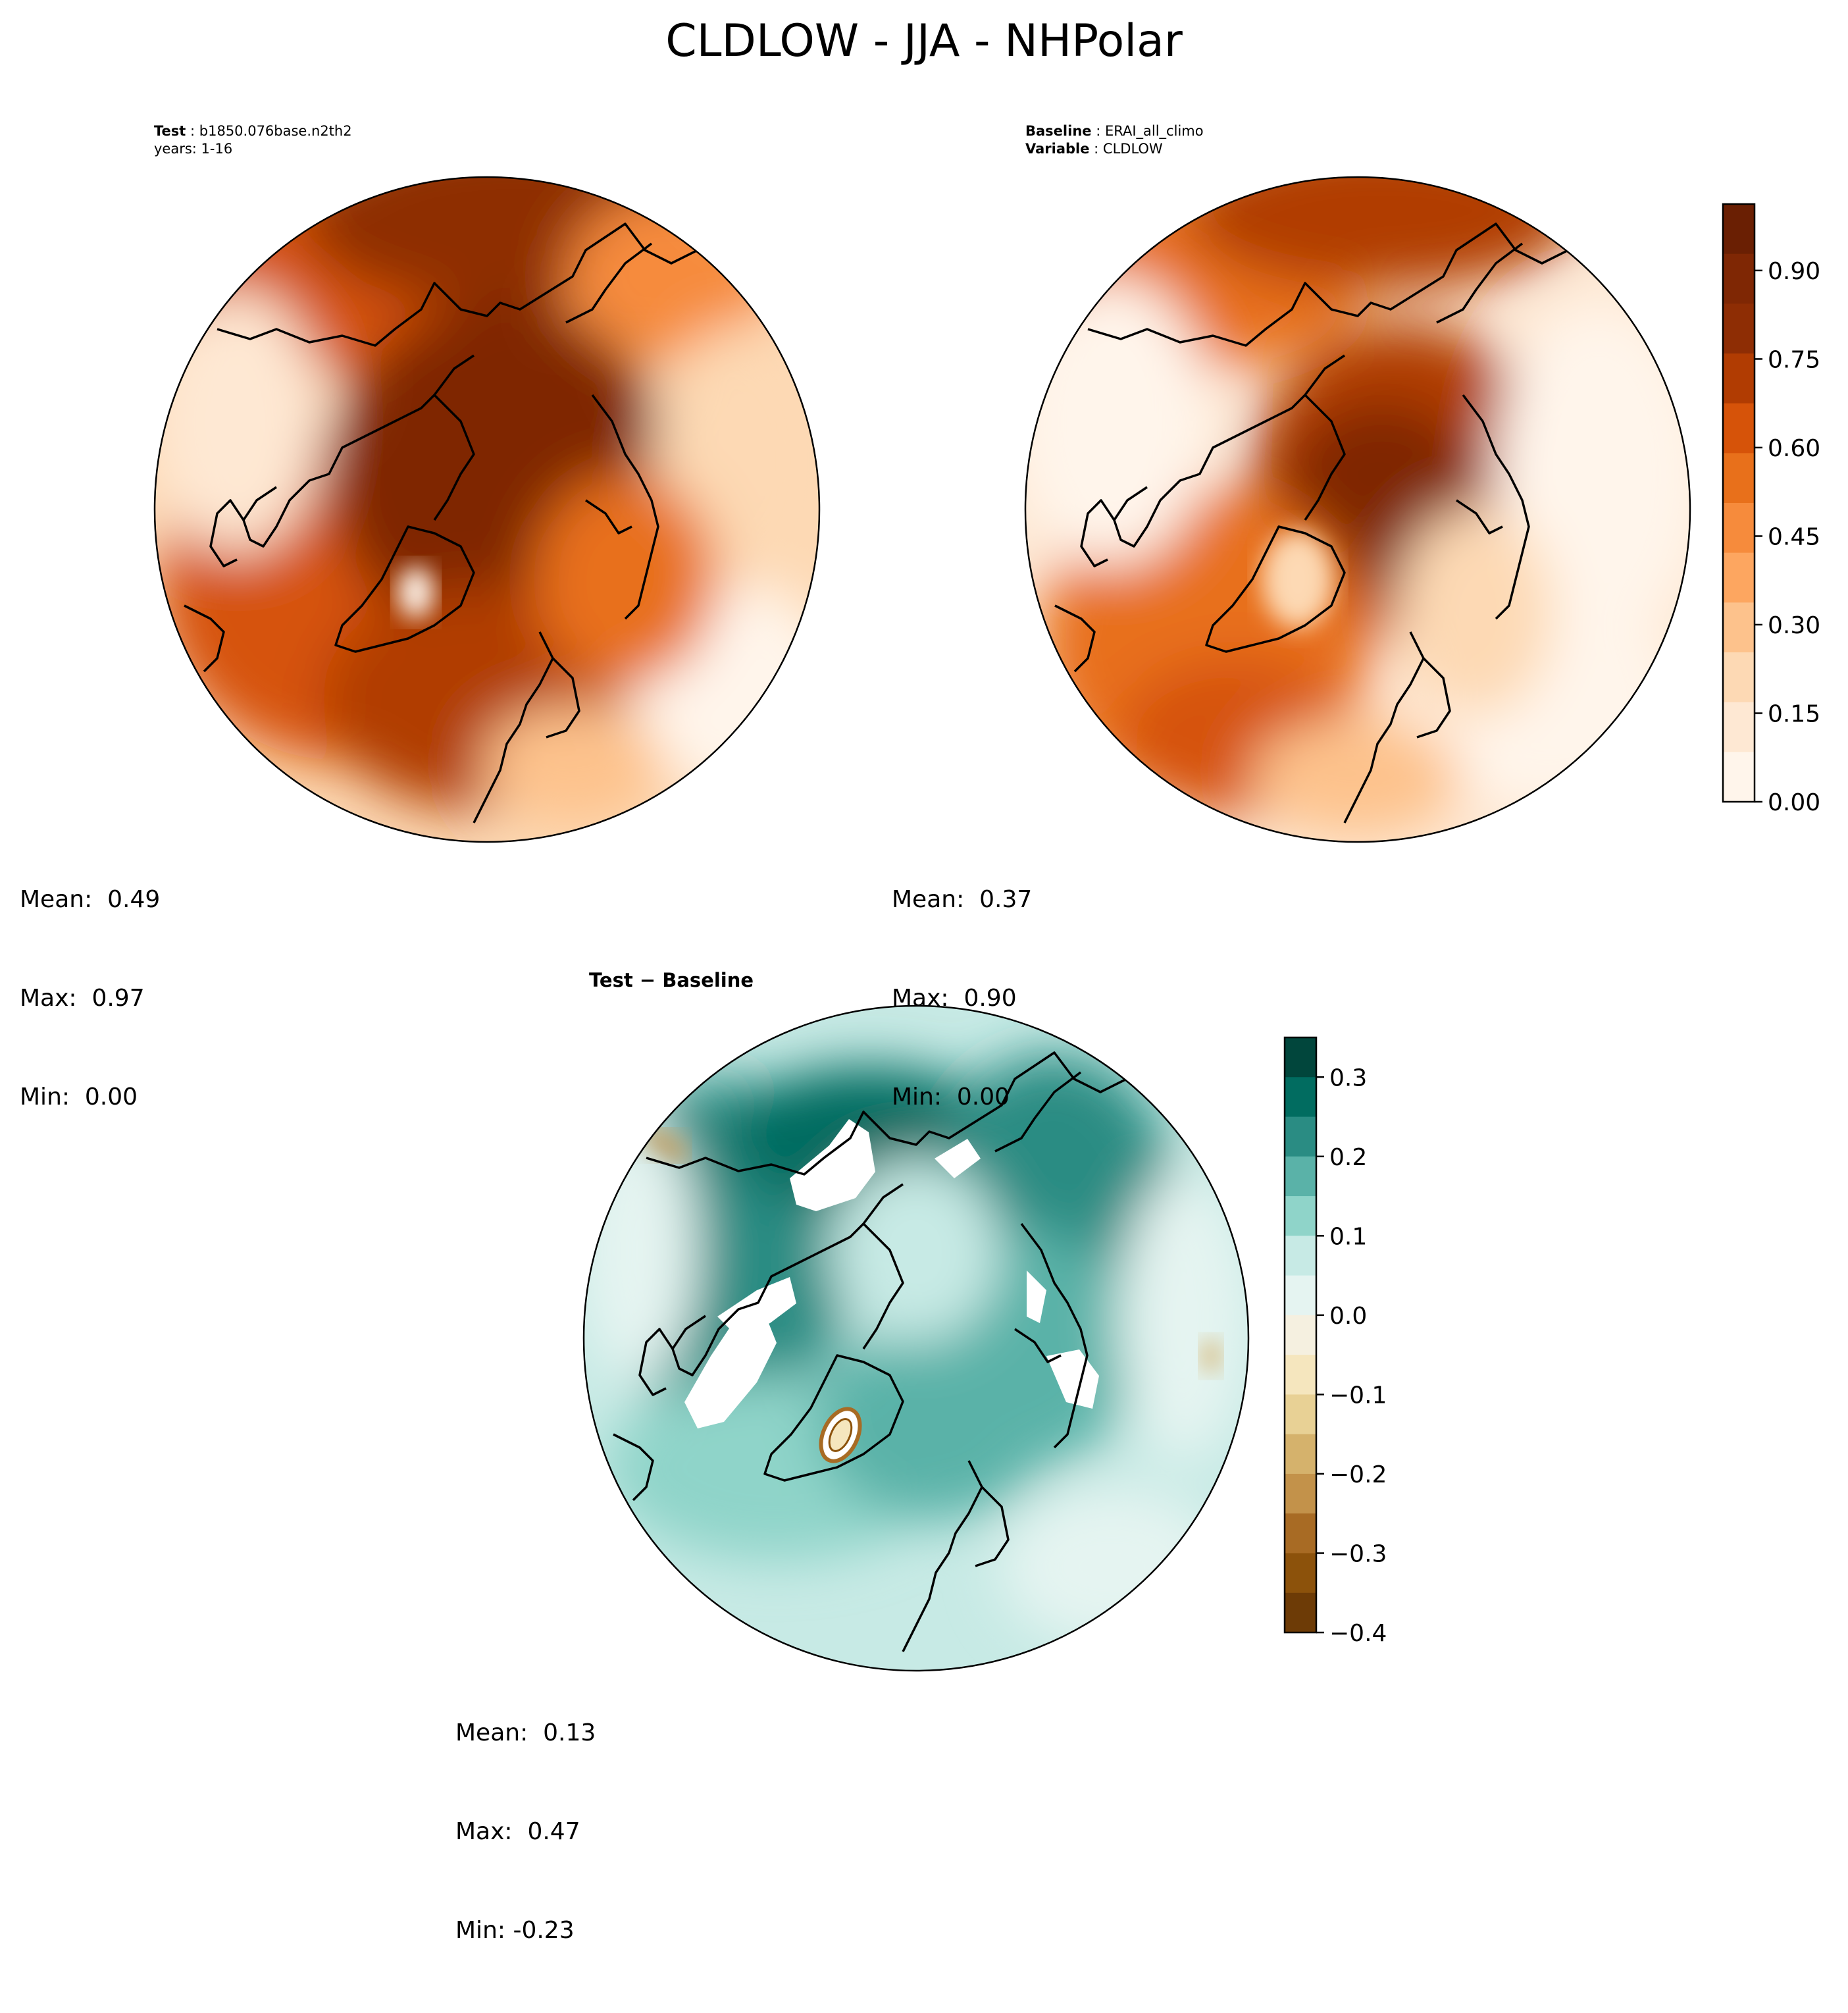  Describe the element at coordinates (840, 1435) in the screenshot. I see `difference-greenland-extremum` at that location.